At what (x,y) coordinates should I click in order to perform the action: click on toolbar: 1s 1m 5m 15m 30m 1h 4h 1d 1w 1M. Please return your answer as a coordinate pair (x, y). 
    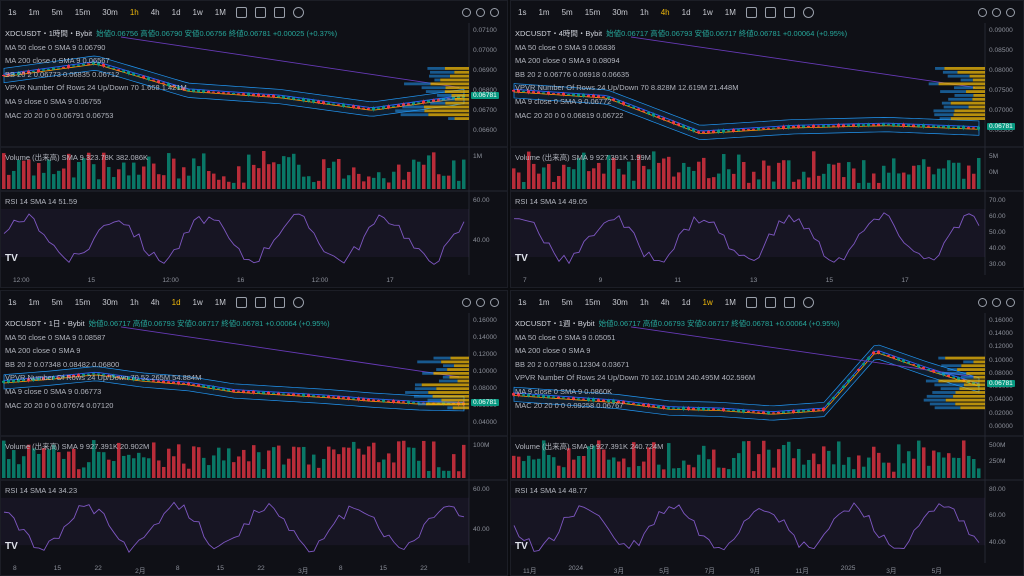
    Looking at the image, I should click on (767, 12).